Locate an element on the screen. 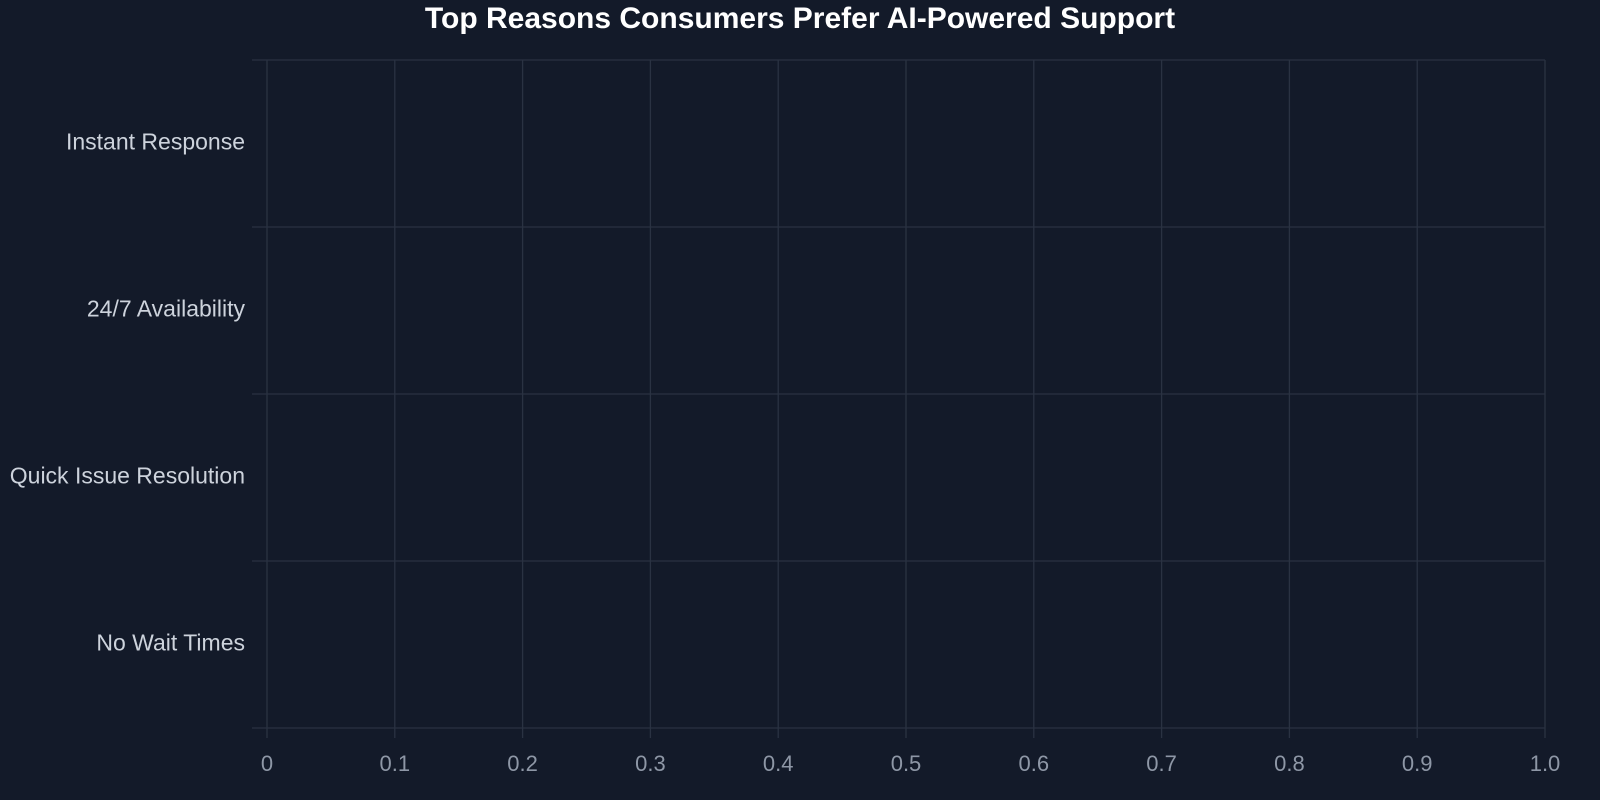 The height and width of the screenshot is (800, 1600). y-tick-label: Quick Issue Resolution is located at coordinates (127, 476).